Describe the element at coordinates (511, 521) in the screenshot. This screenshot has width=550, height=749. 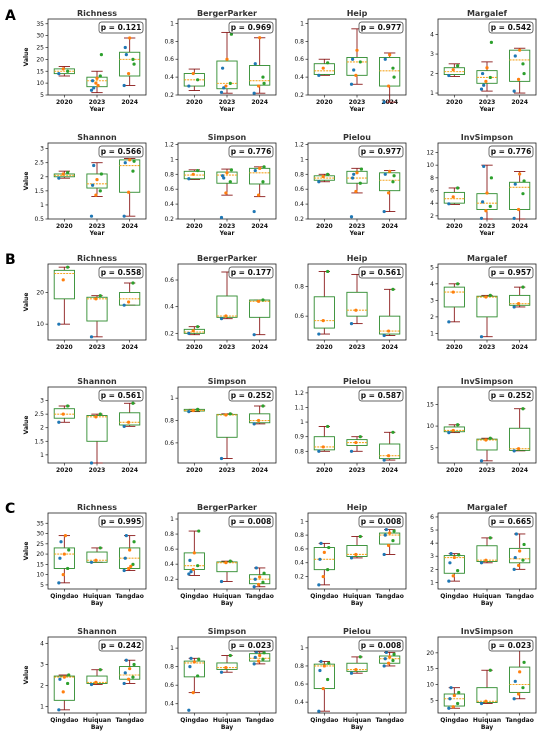
I see `p-value-label: p = 0.665` at that location.